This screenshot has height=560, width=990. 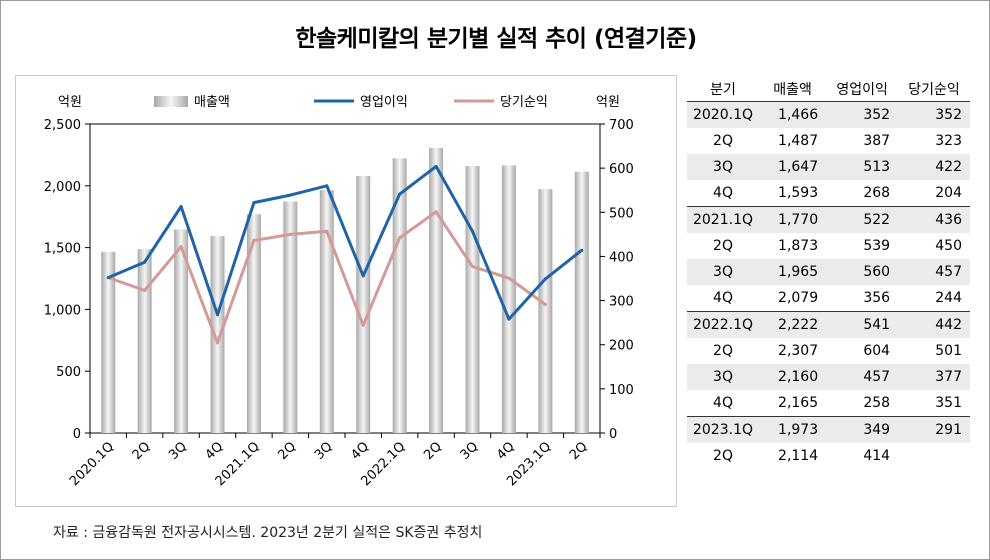 What do you see at coordinates (828, 114) in the screenshot?
I see `table-row: 2020.1Q 1,466 352 352` at bounding box center [828, 114].